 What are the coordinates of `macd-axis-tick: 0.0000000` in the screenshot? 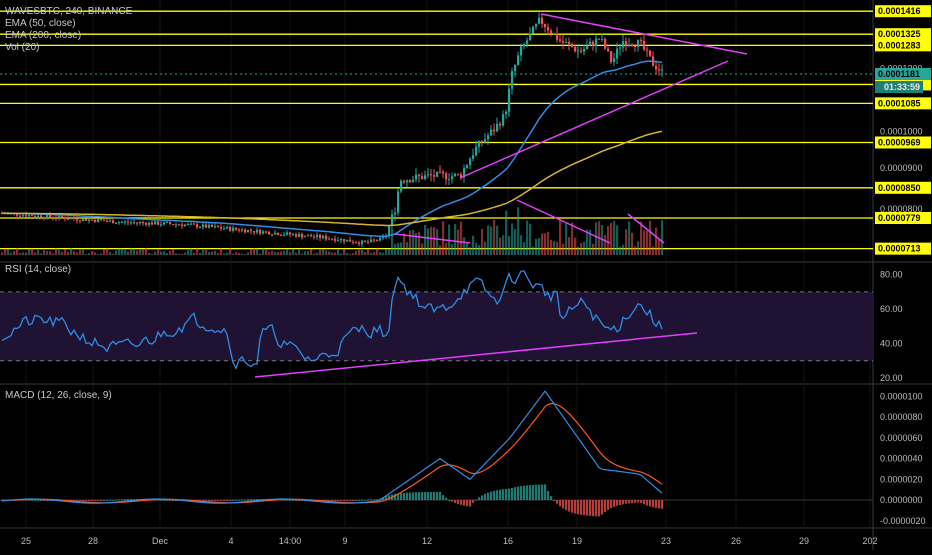 It's located at (901, 500).